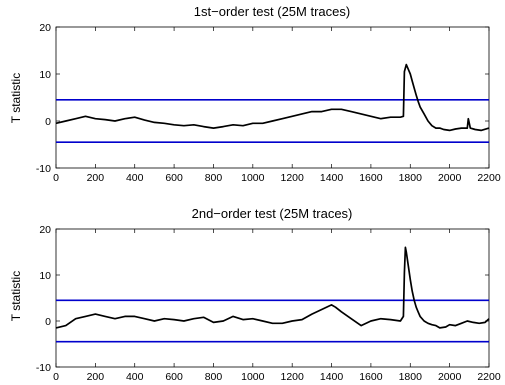 The height and width of the screenshot is (385, 505). Describe the element at coordinates (272, 11) in the screenshot. I see `chart-title: 1st−order test (25M traces)` at that location.